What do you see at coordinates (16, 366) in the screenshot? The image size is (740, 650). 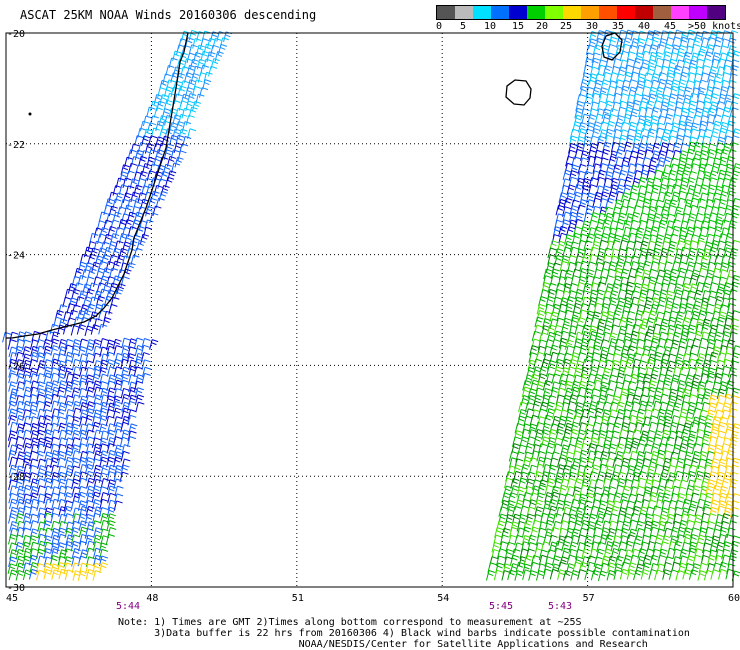 I see `lat-tick-label: -26` at bounding box center [16, 366].